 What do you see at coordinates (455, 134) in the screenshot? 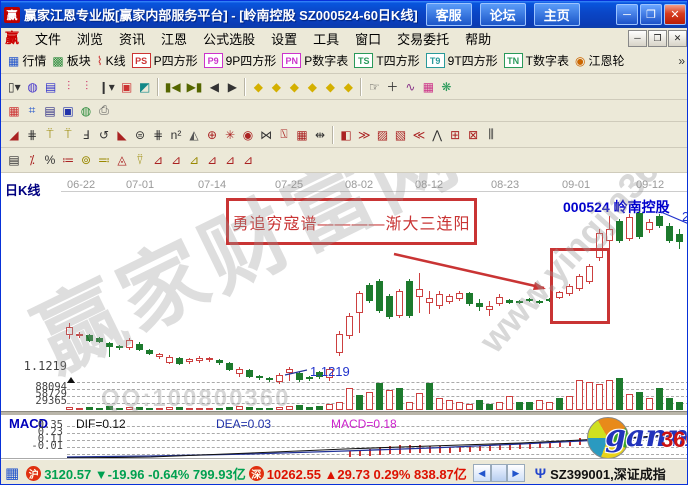
I see `grid-red-tool: ⊞` at bounding box center [455, 134].